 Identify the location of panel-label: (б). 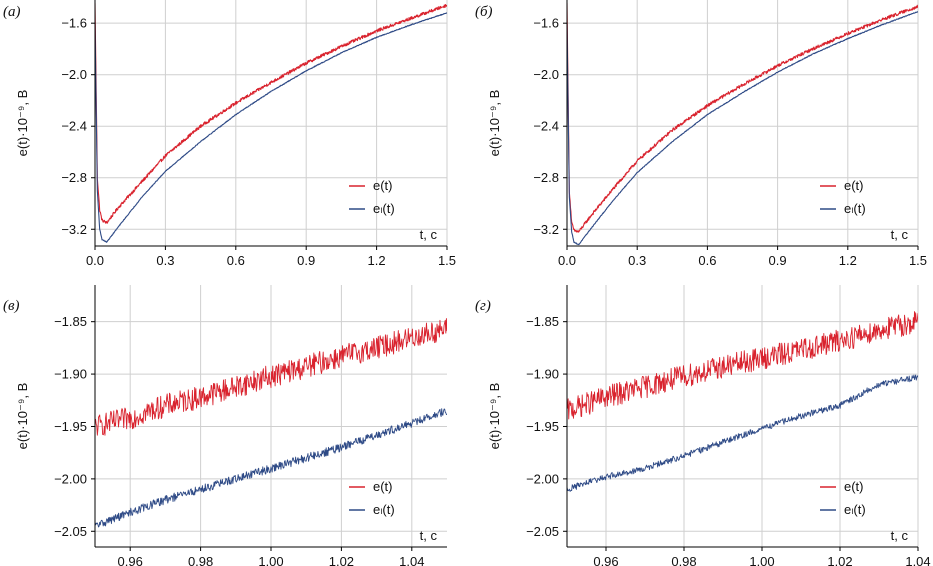
(484, 12).